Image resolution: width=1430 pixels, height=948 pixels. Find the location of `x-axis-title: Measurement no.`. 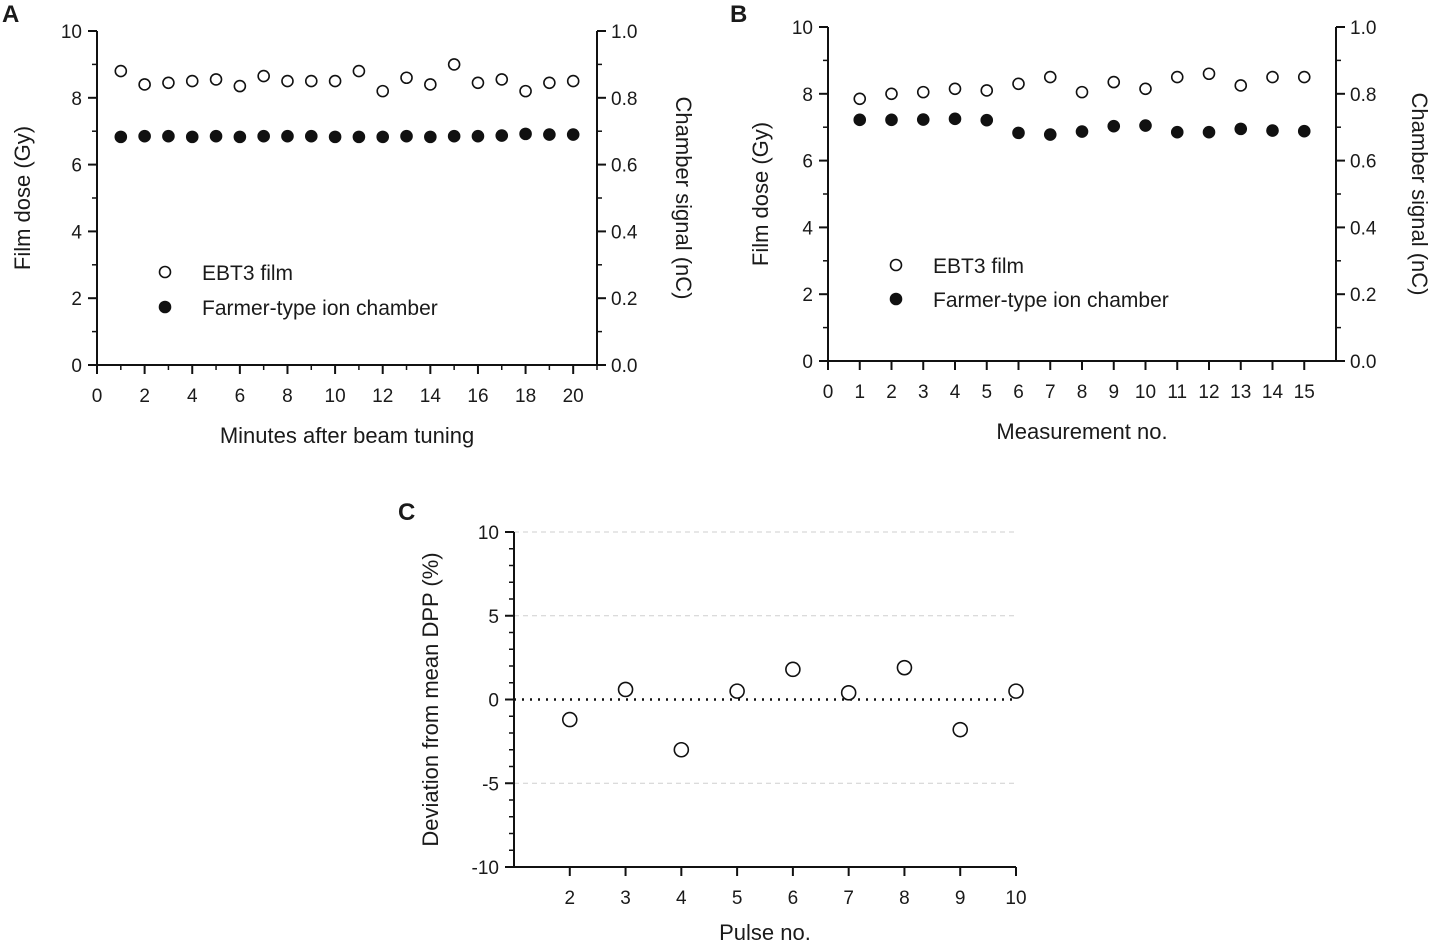

x-axis-title: Measurement no. is located at coordinates (1081, 431).